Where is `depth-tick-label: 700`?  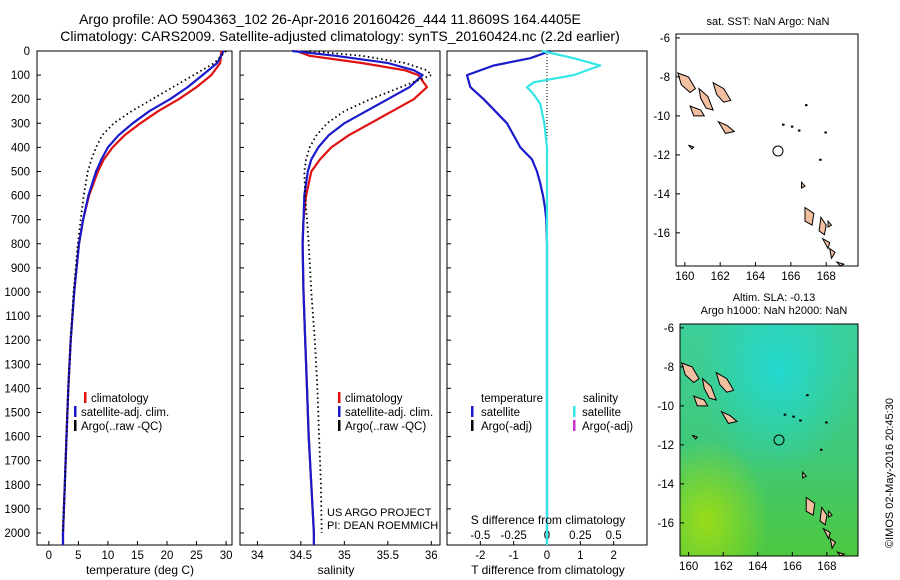
depth-tick-label: 700 is located at coordinates (20, 221).